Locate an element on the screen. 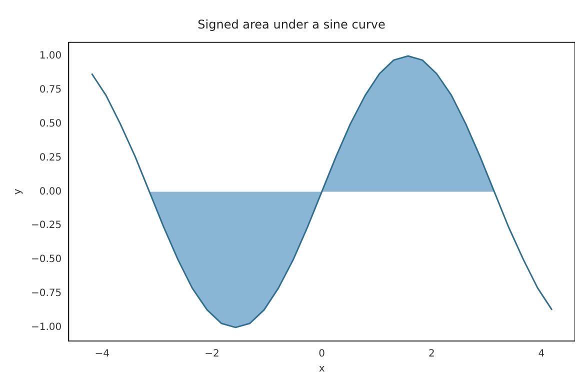 This screenshot has height=383, width=583. y-tick-label: 0.75 is located at coordinates (50, 90).